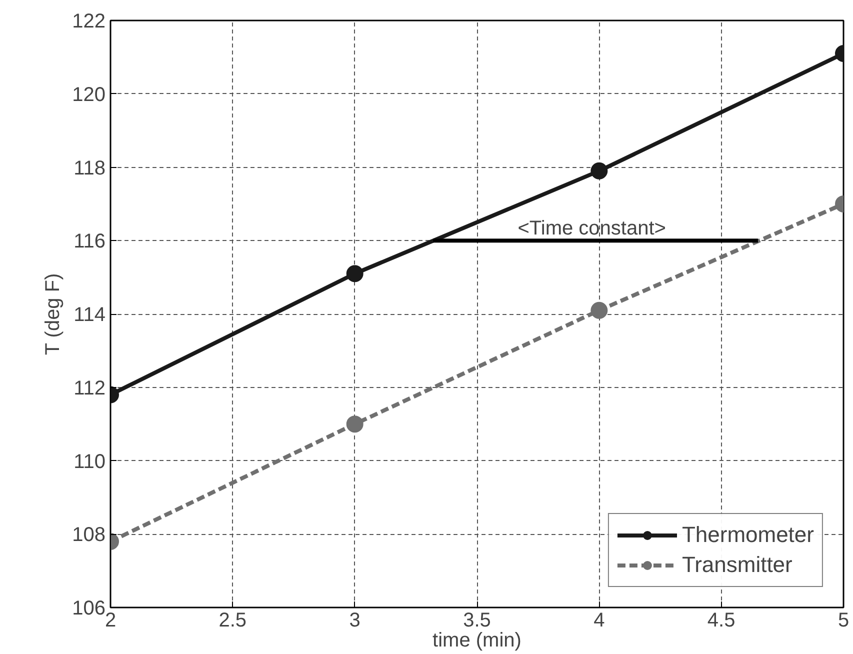 This screenshot has height=654, width=853. What do you see at coordinates (90, 315) in the screenshot?
I see `y-tick-label: 114` at bounding box center [90, 315].